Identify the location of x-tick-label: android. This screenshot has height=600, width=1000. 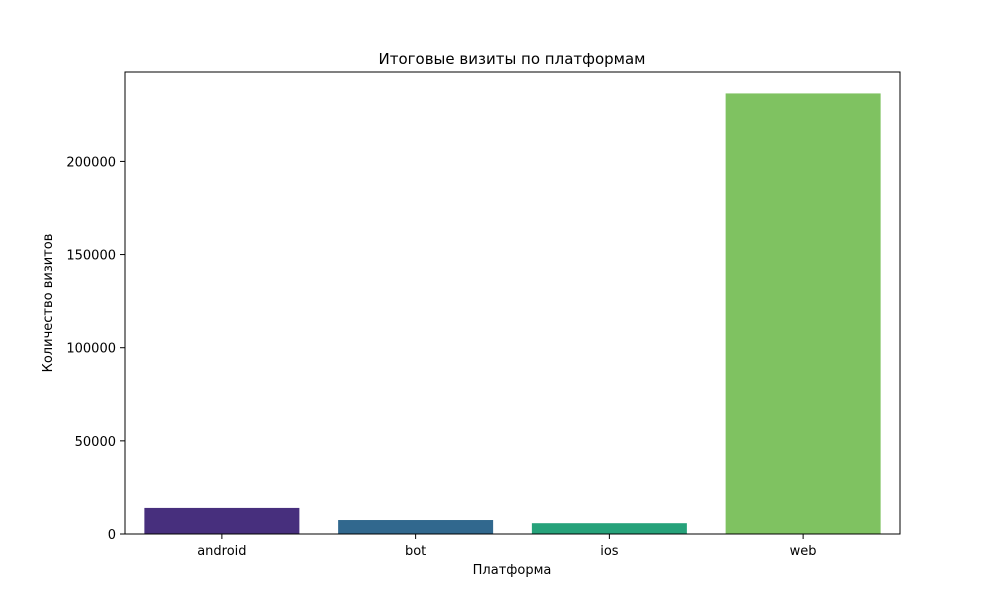
(221, 551).